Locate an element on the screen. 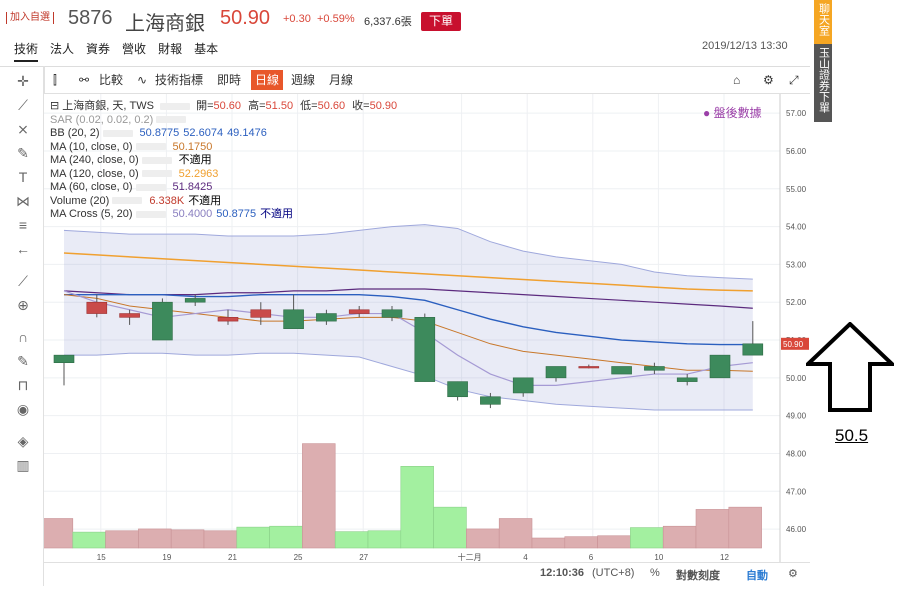 This screenshot has height=600, width=900. magnet-icon: ∩ is located at coordinates (23, 337).